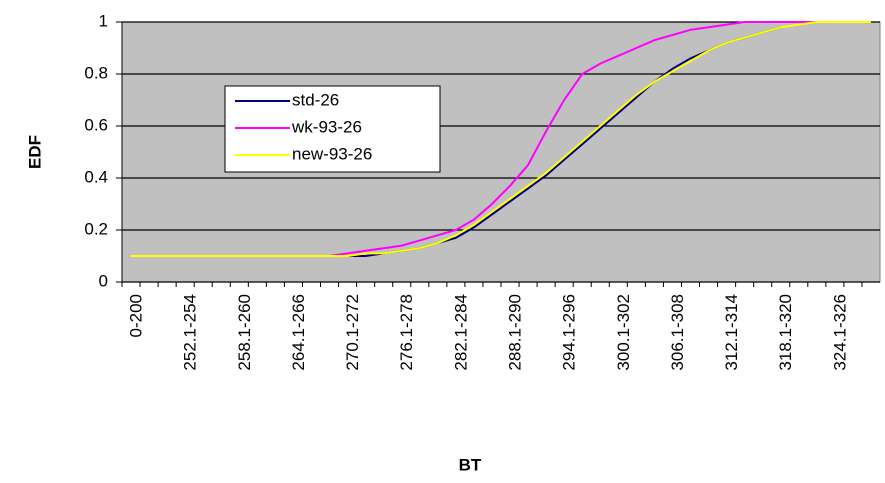  Describe the element at coordinates (460, 332) in the screenshot. I see `x-tick-label: 282.1-284` at that location.